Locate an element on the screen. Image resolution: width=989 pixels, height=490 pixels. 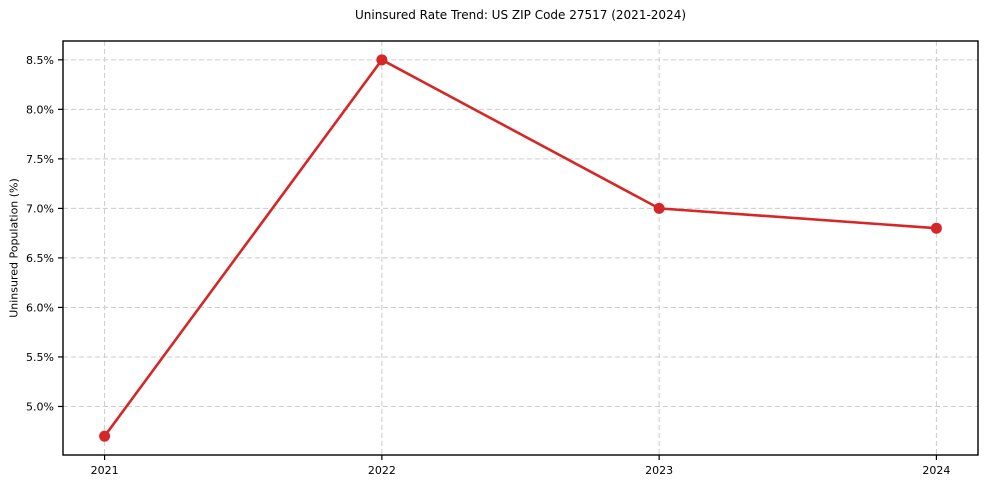
y-axis-label: Uninsured Population (%) is located at coordinates (14, 248).